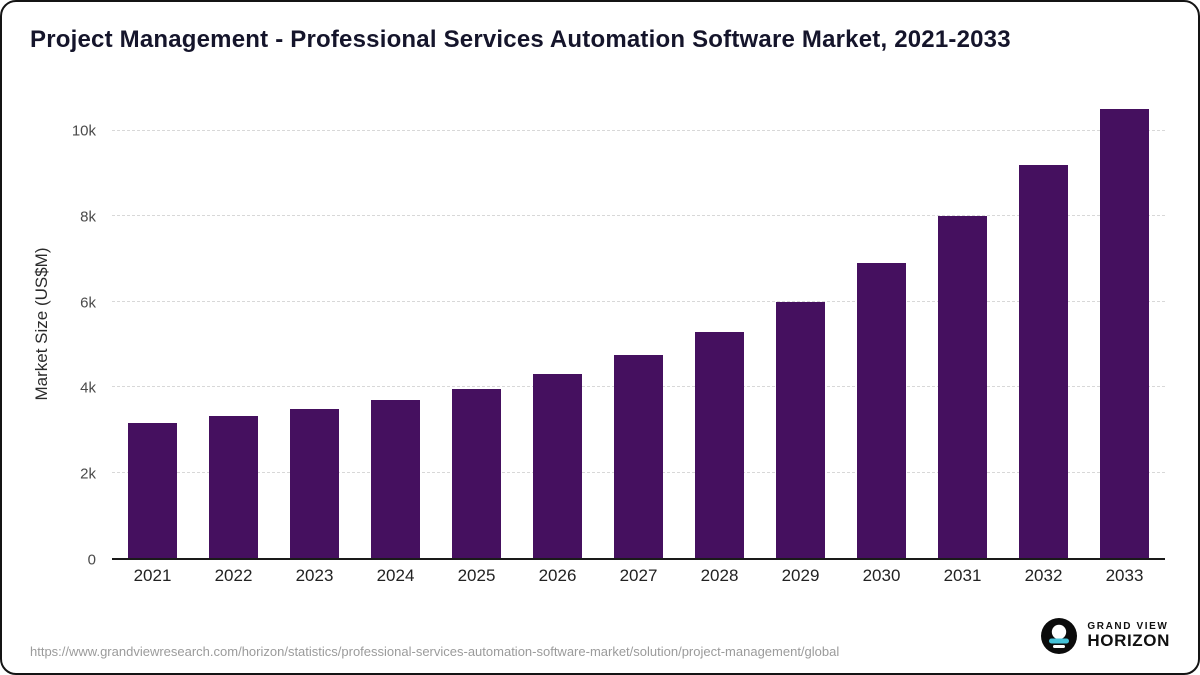 The height and width of the screenshot is (675, 1200). I want to click on brand-logo: GRAND VIEW HORIZON, so click(1105, 636).